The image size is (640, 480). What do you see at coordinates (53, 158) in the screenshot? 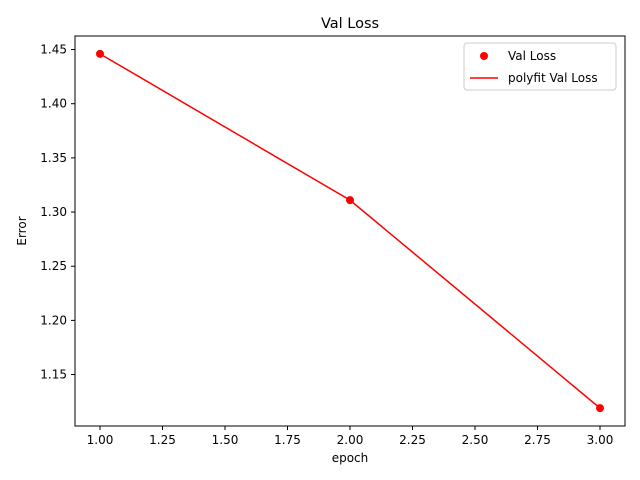
I see `y-tick-label: 1.35` at bounding box center [53, 158].